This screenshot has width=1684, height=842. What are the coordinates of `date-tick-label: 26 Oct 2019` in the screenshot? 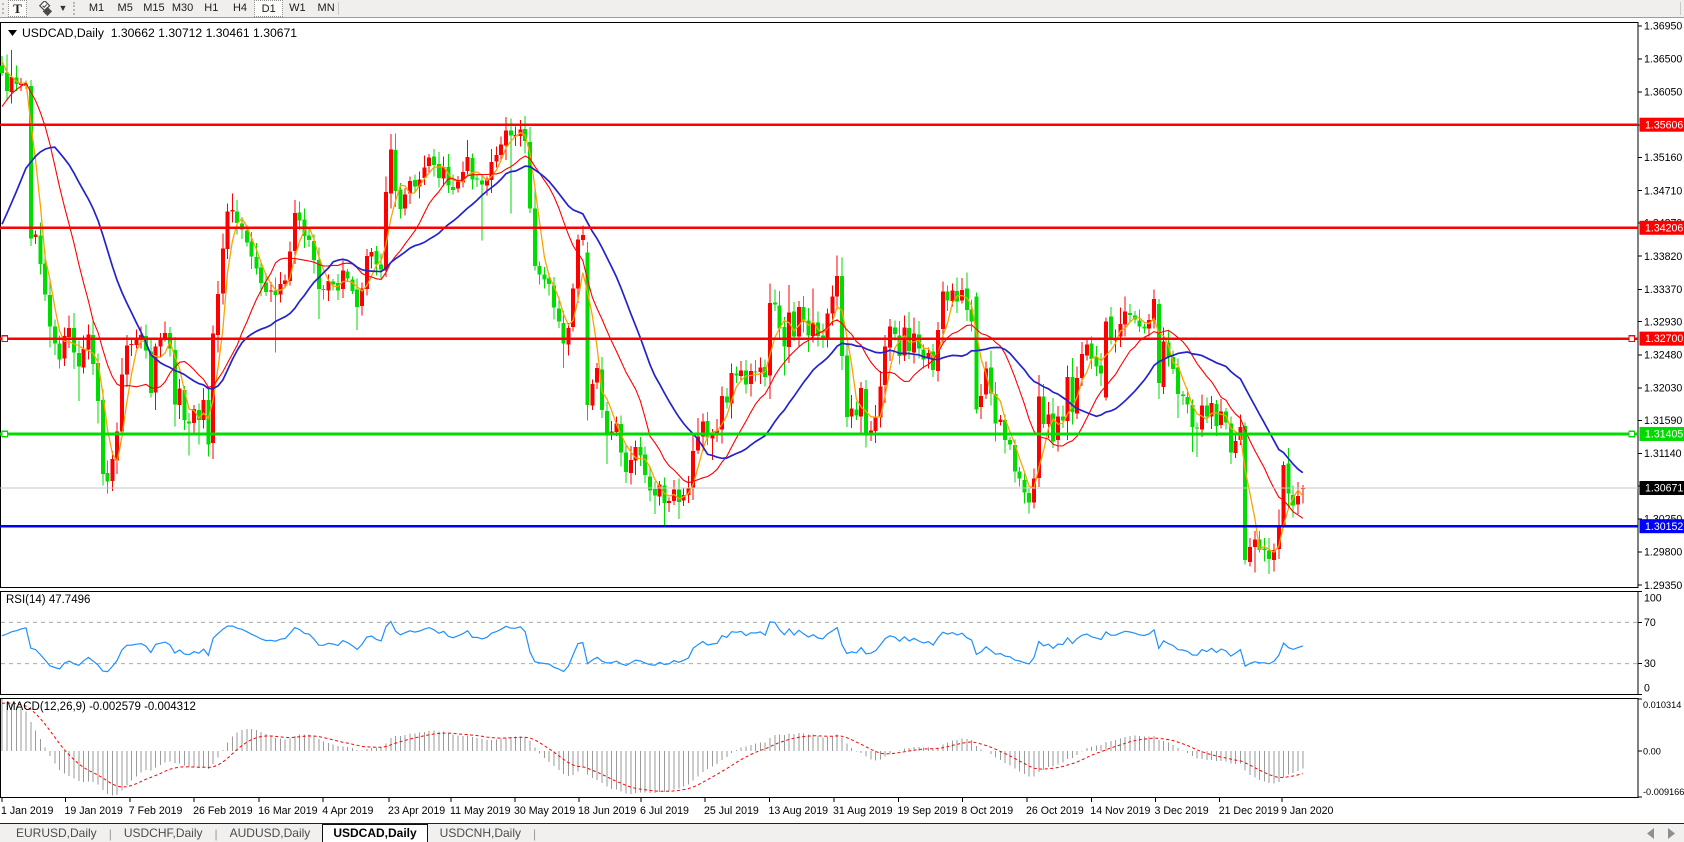 It's located at (1055, 811).